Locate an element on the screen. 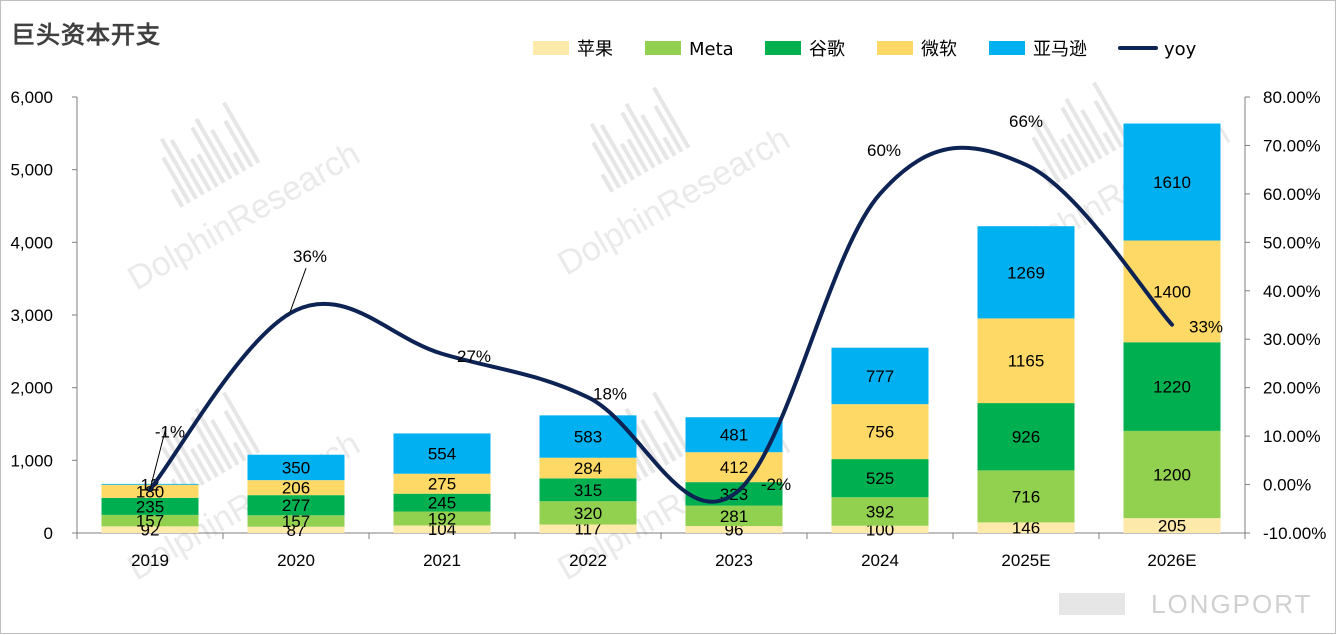  yoy-value-label: 18% is located at coordinates (610, 393).